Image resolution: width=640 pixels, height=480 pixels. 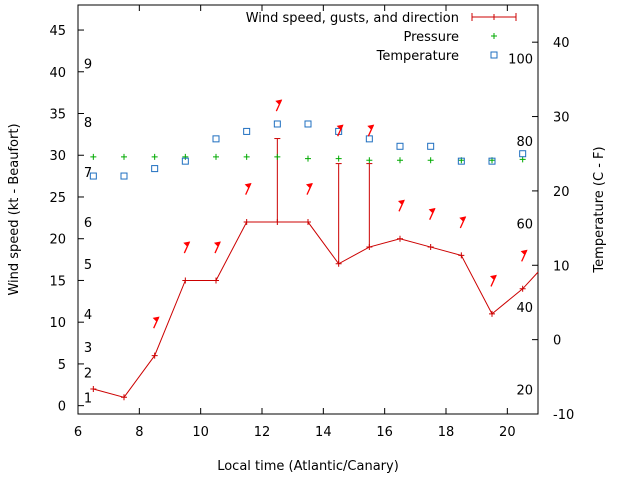 What do you see at coordinates (88, 223) in the screenshot?
I see `beaufort-label: 6` at bounding box center [88, 223].